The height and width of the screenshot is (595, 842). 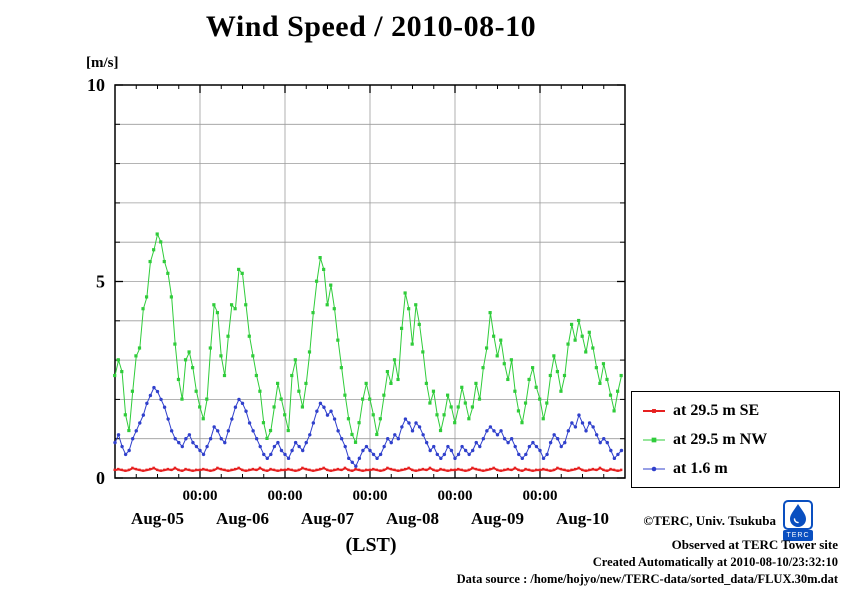 I want to click on water-drop-icon, so click(x=798, y=515).